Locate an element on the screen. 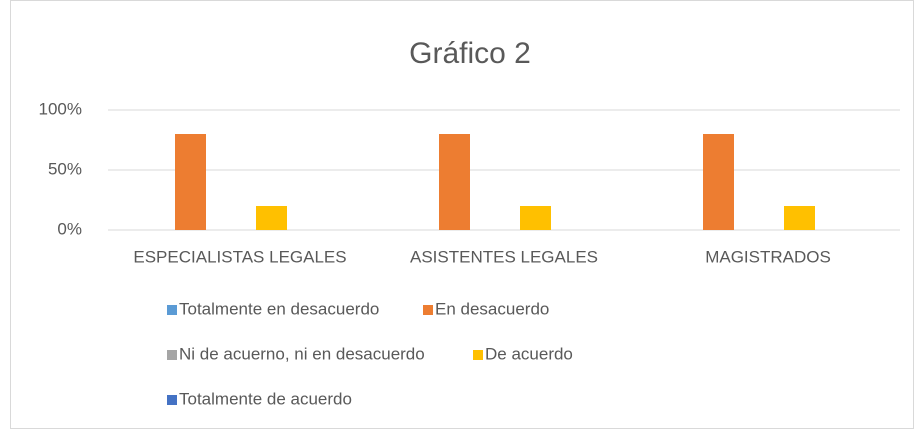 This screenshot has width=915, height=430. x-tick-label: ASISTENTES LEGALES is located at coordinates (504, 256).